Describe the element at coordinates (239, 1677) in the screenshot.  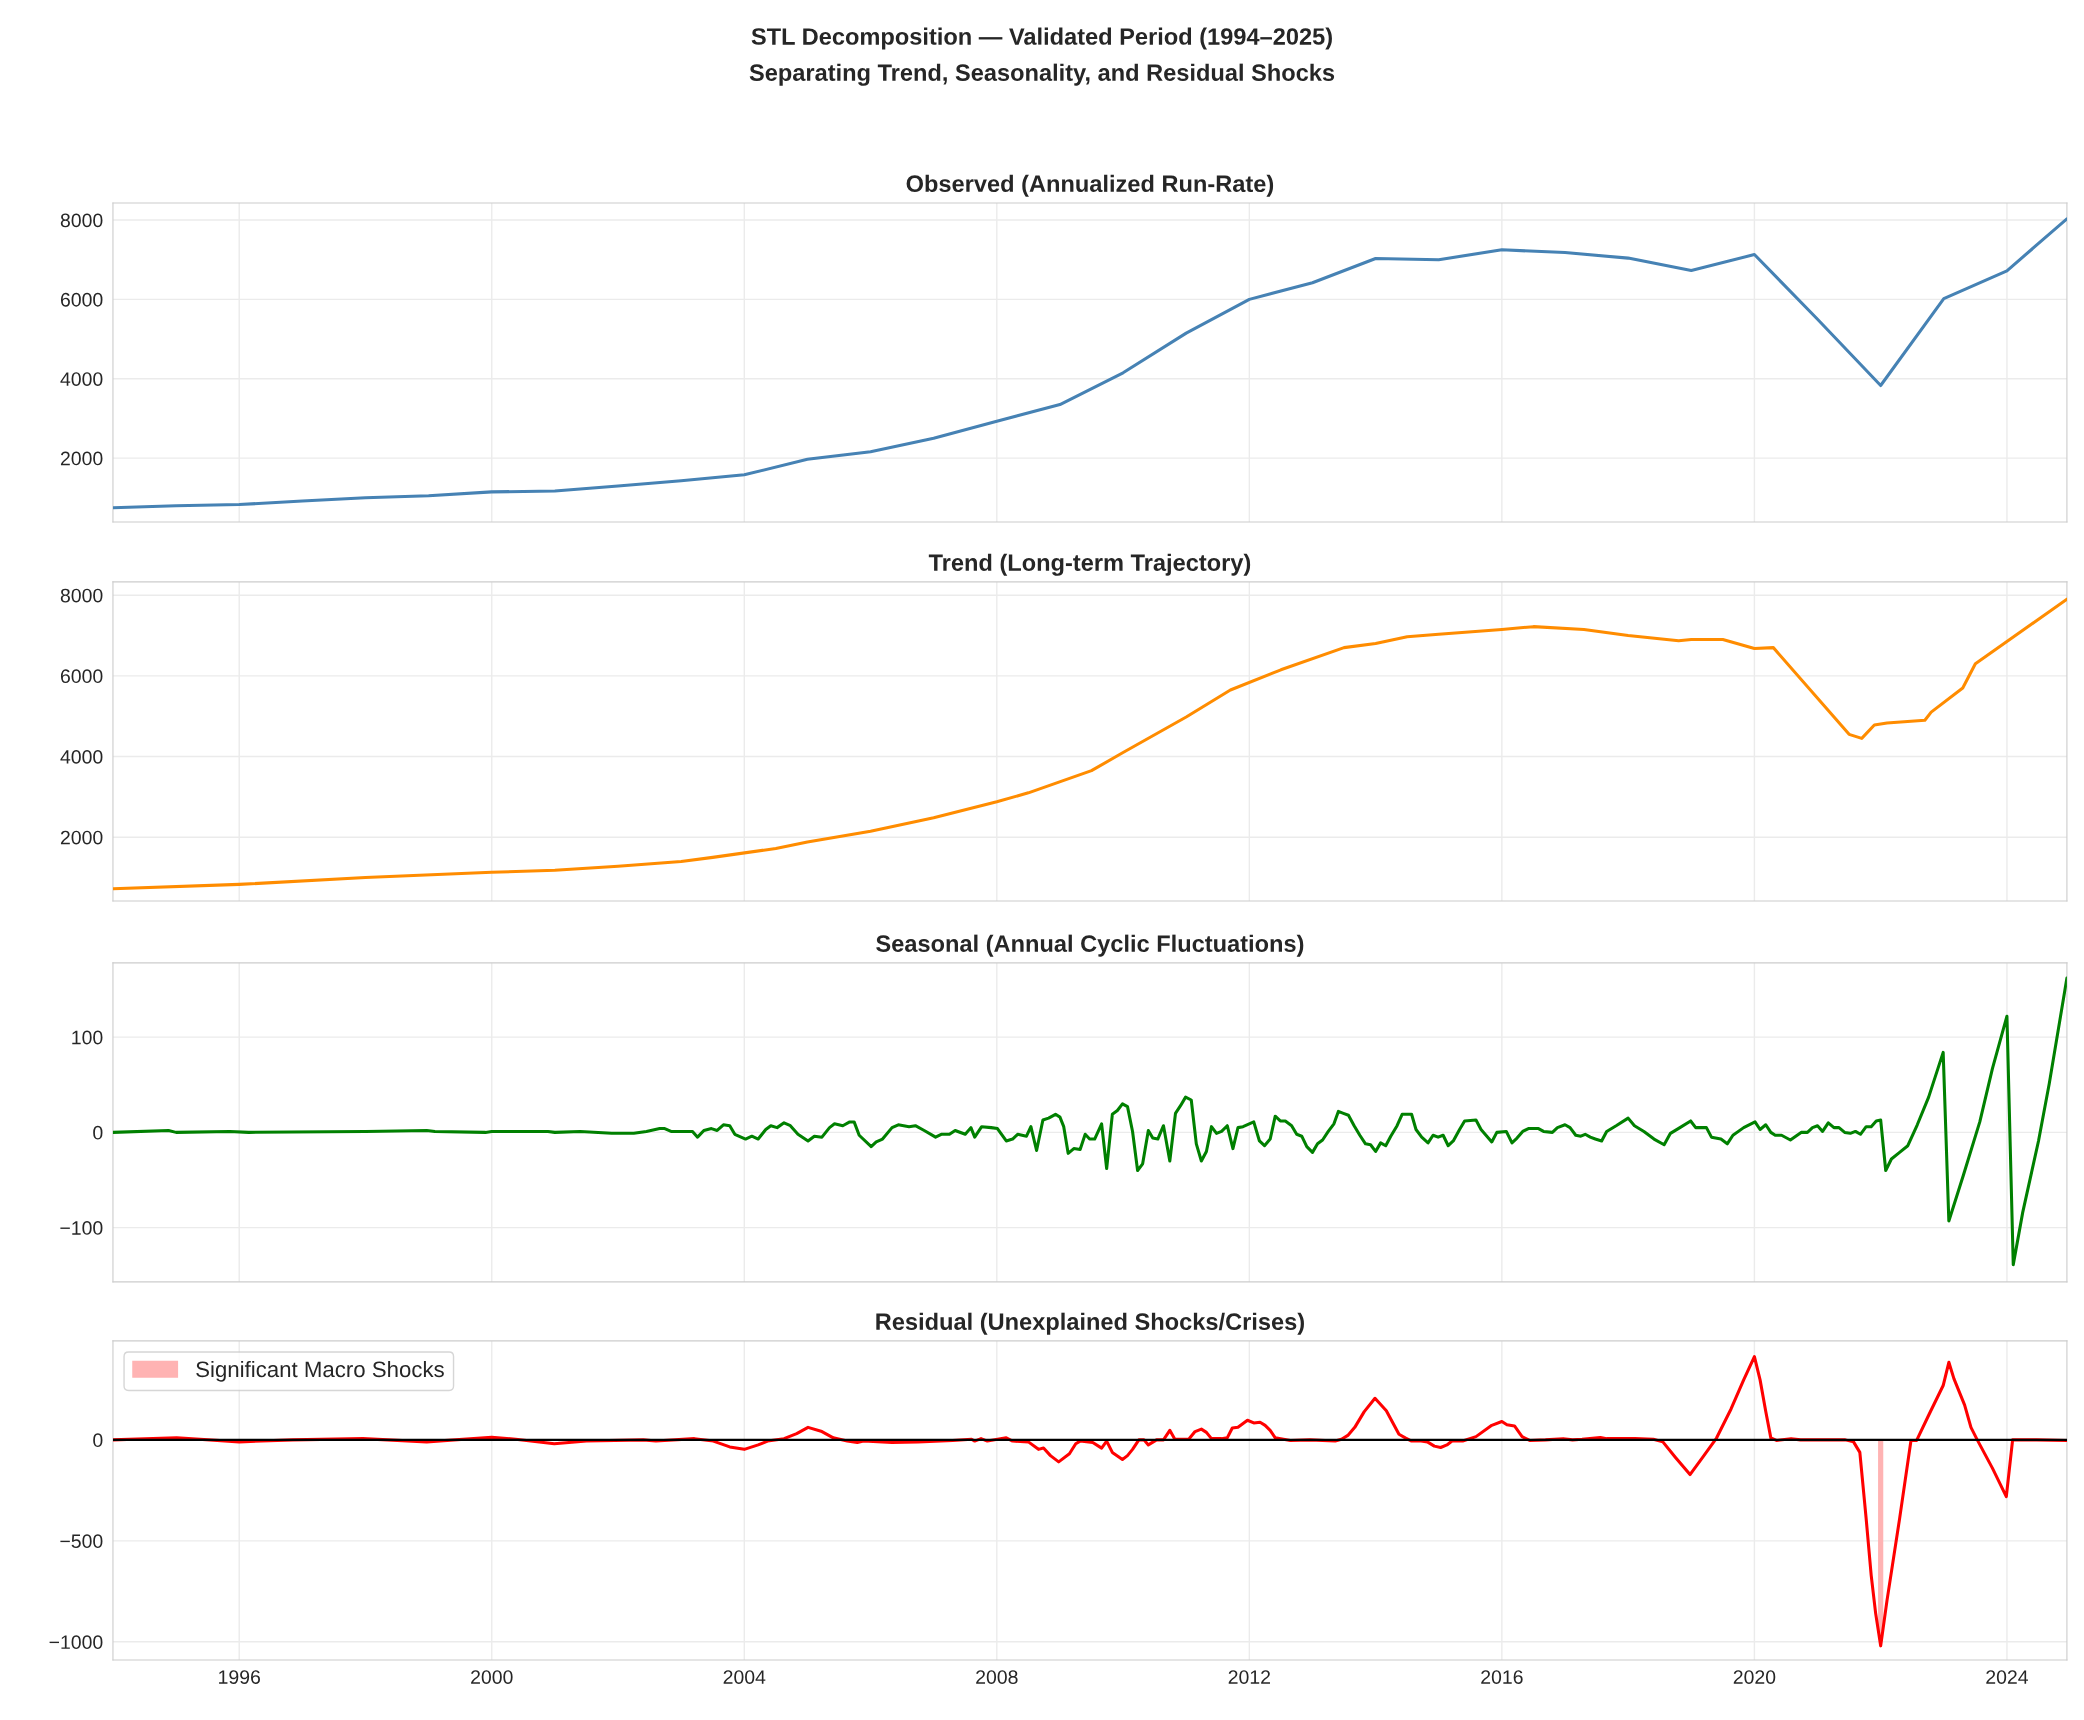
I see `x-tick-label: 1996` at that location.